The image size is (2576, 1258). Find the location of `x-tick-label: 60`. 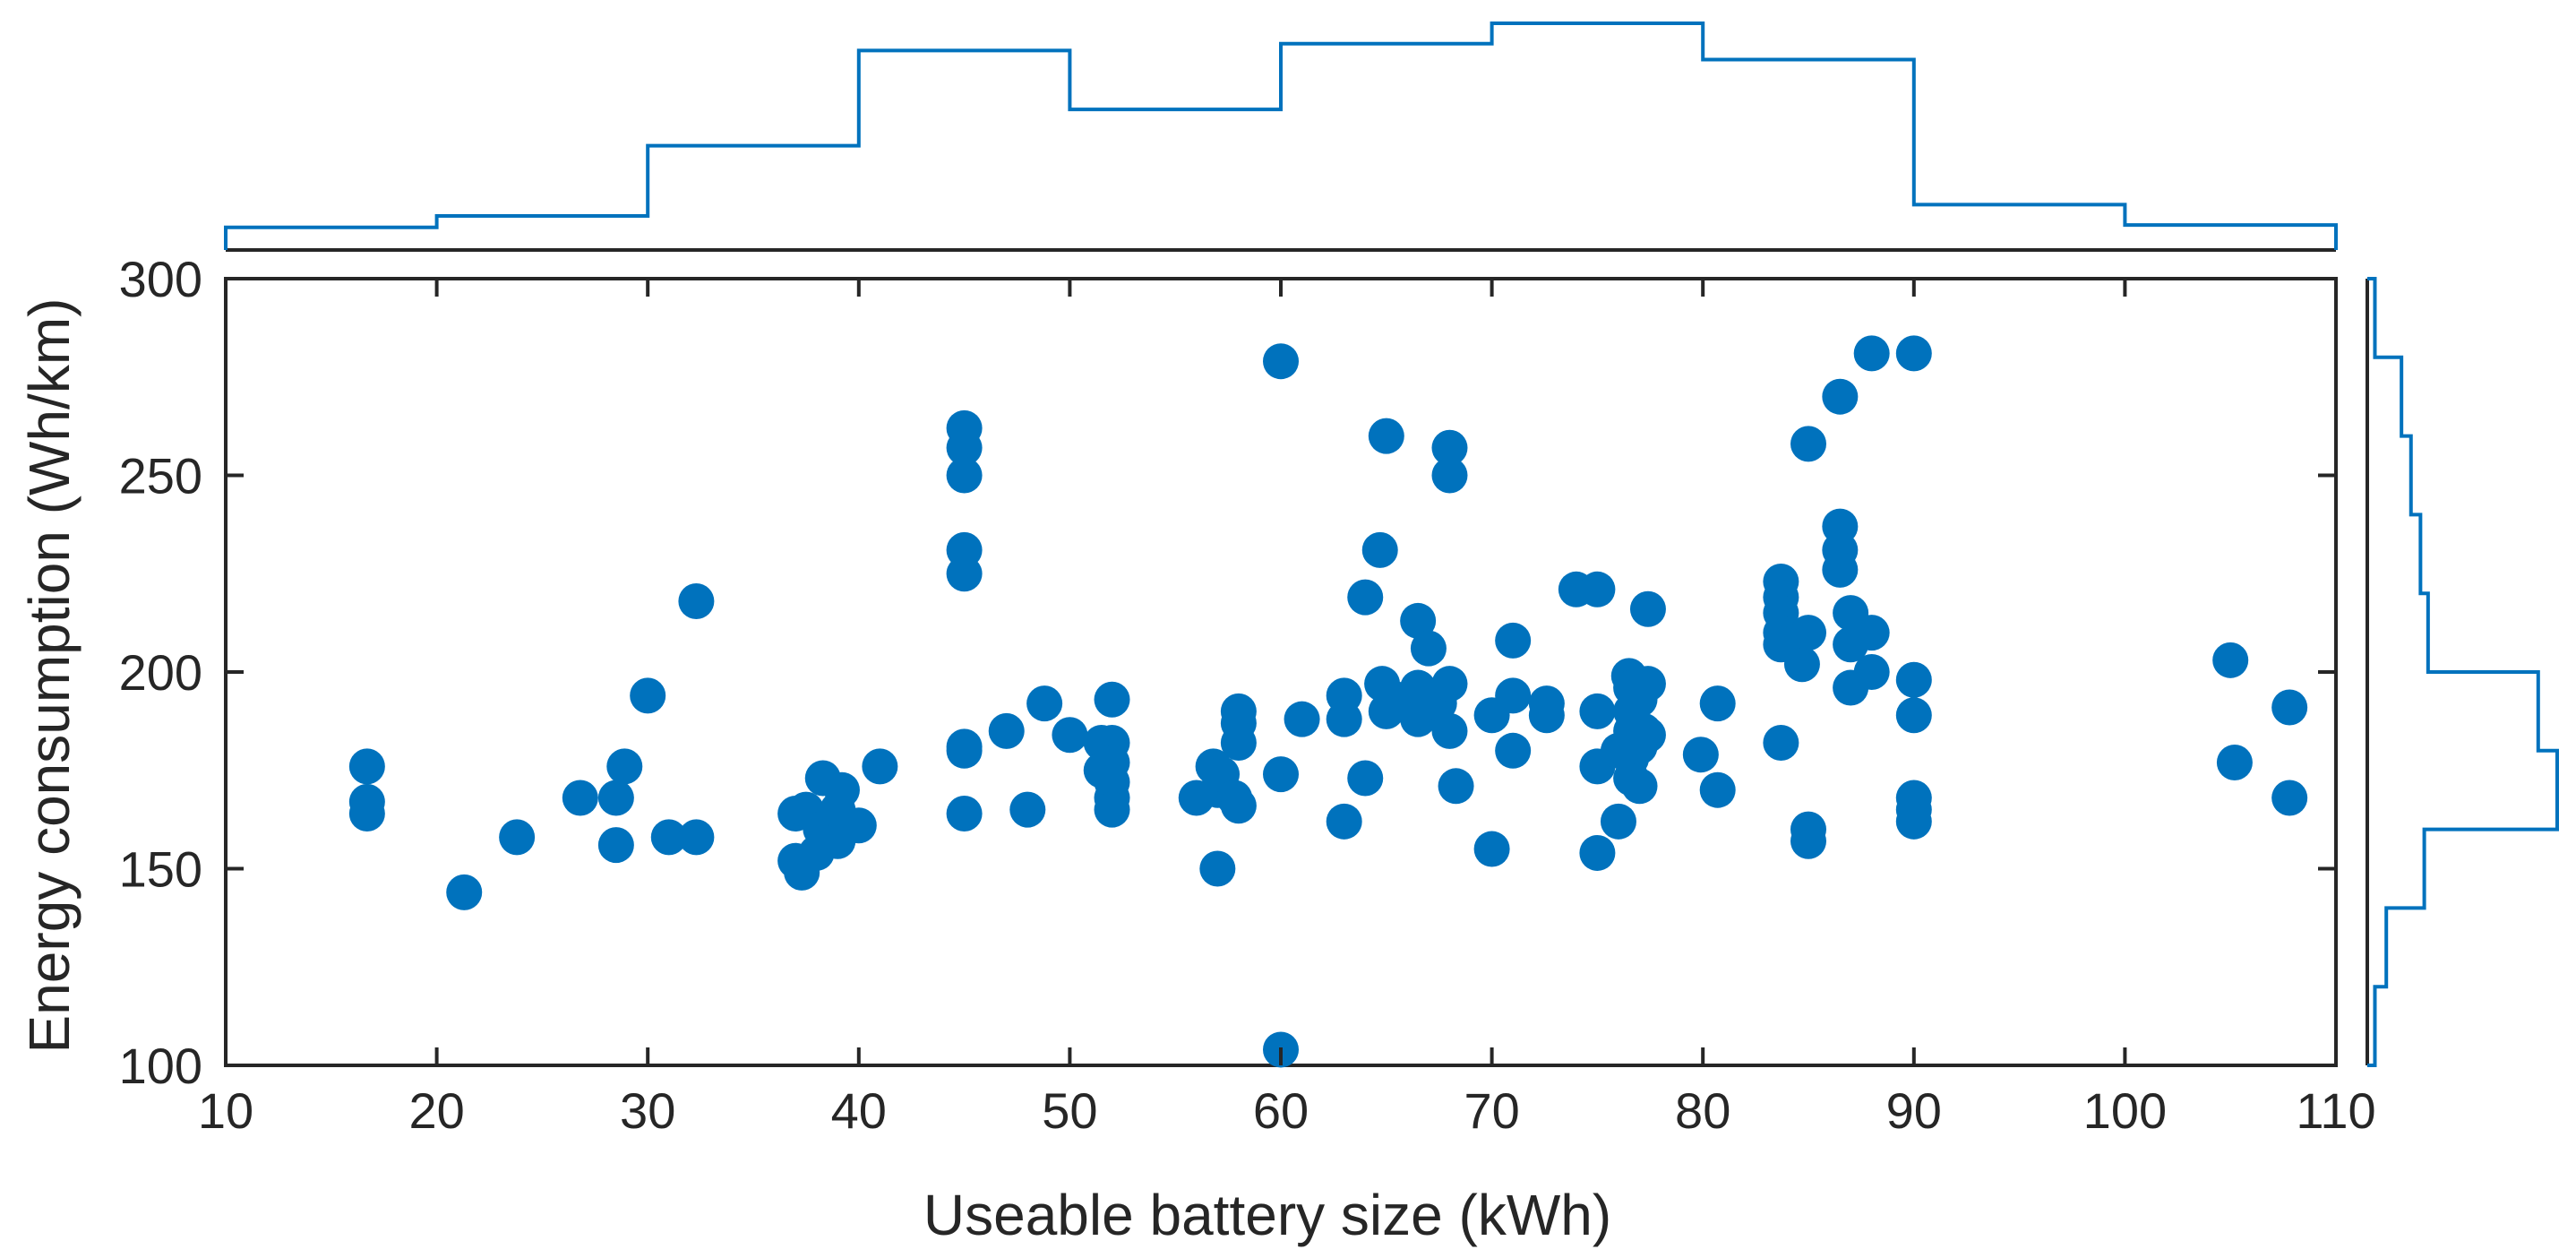

x-tick-label: 60 is located at coordinates (1281, 1110).